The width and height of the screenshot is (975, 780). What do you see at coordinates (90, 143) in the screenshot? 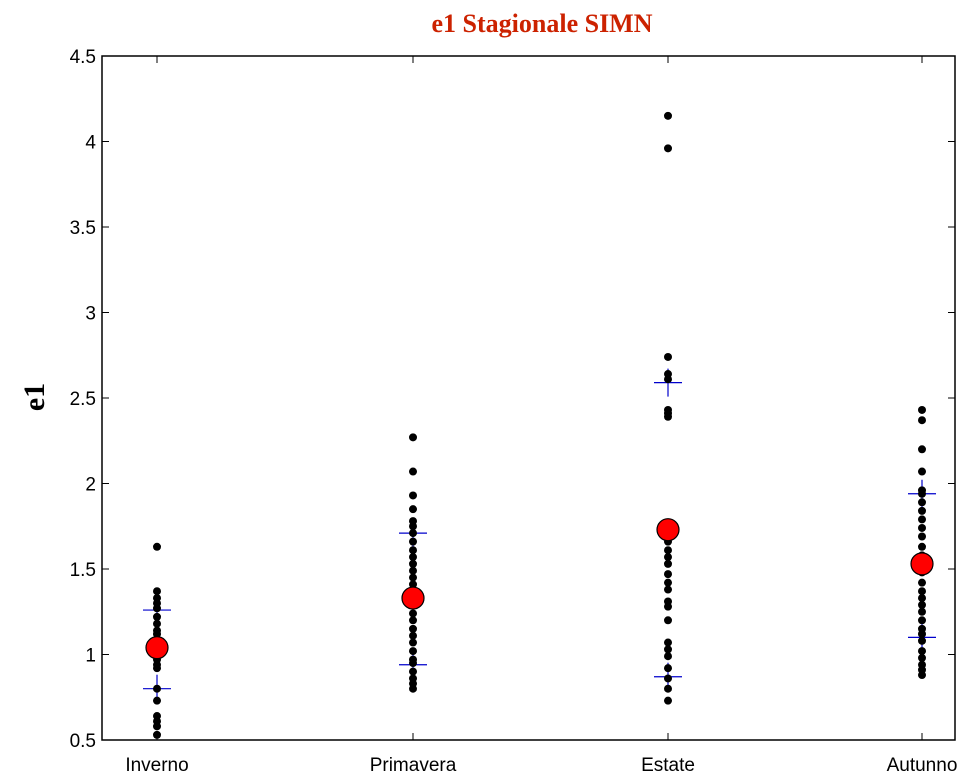
I see `y-tick-label: 4` at bounding box center [90, 143].